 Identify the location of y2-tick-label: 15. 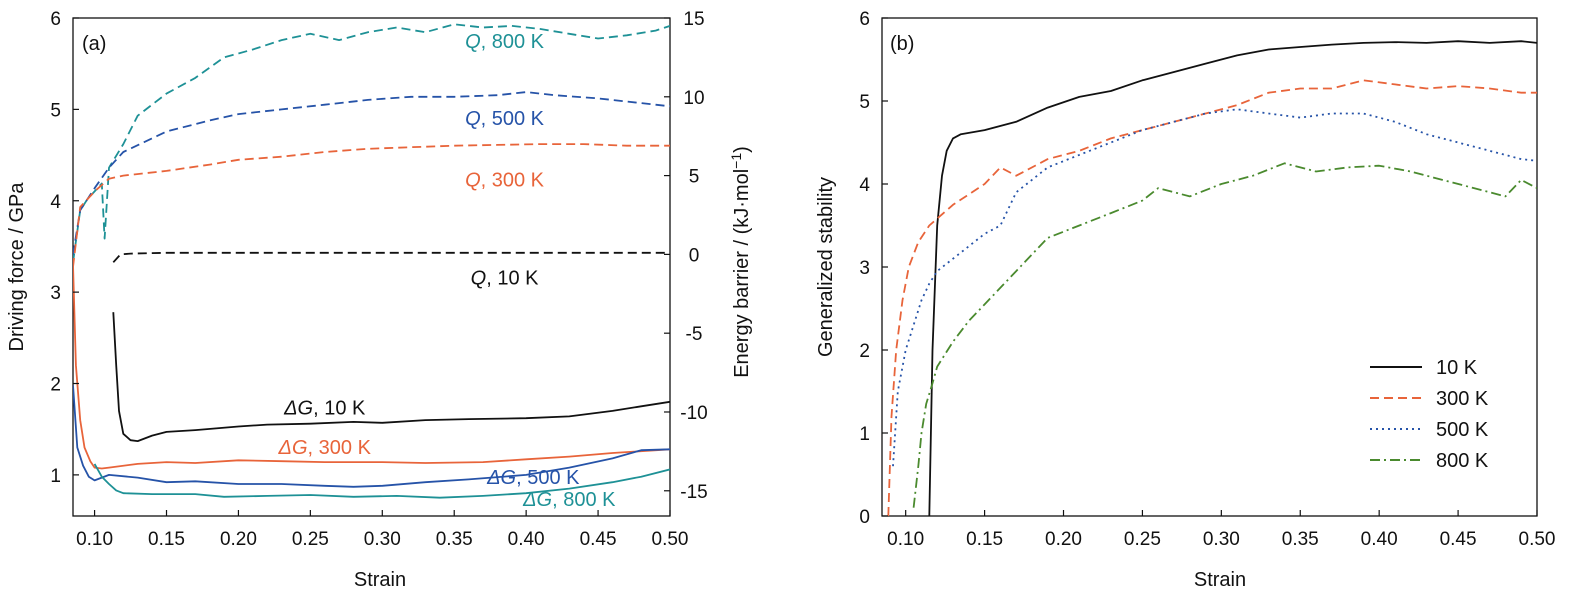
(693, 19).